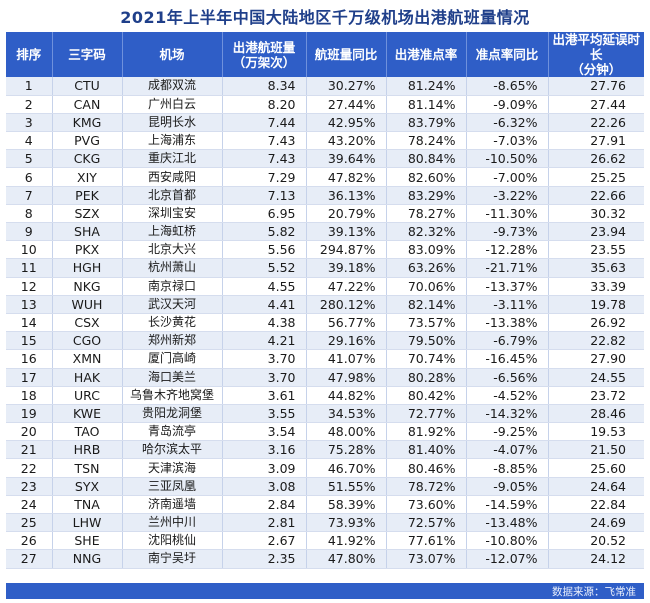  I want to click on cell-delay: 27.44, so click(596, 104).